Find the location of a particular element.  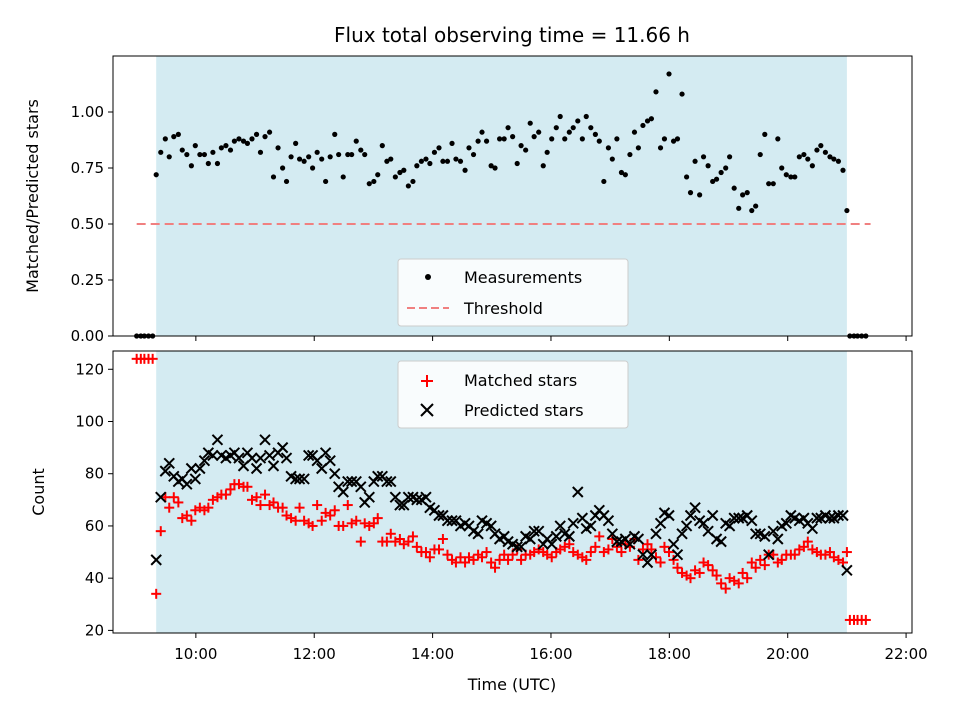

top-y-tick-label: 0.00 is located at coordinates (87, 336).